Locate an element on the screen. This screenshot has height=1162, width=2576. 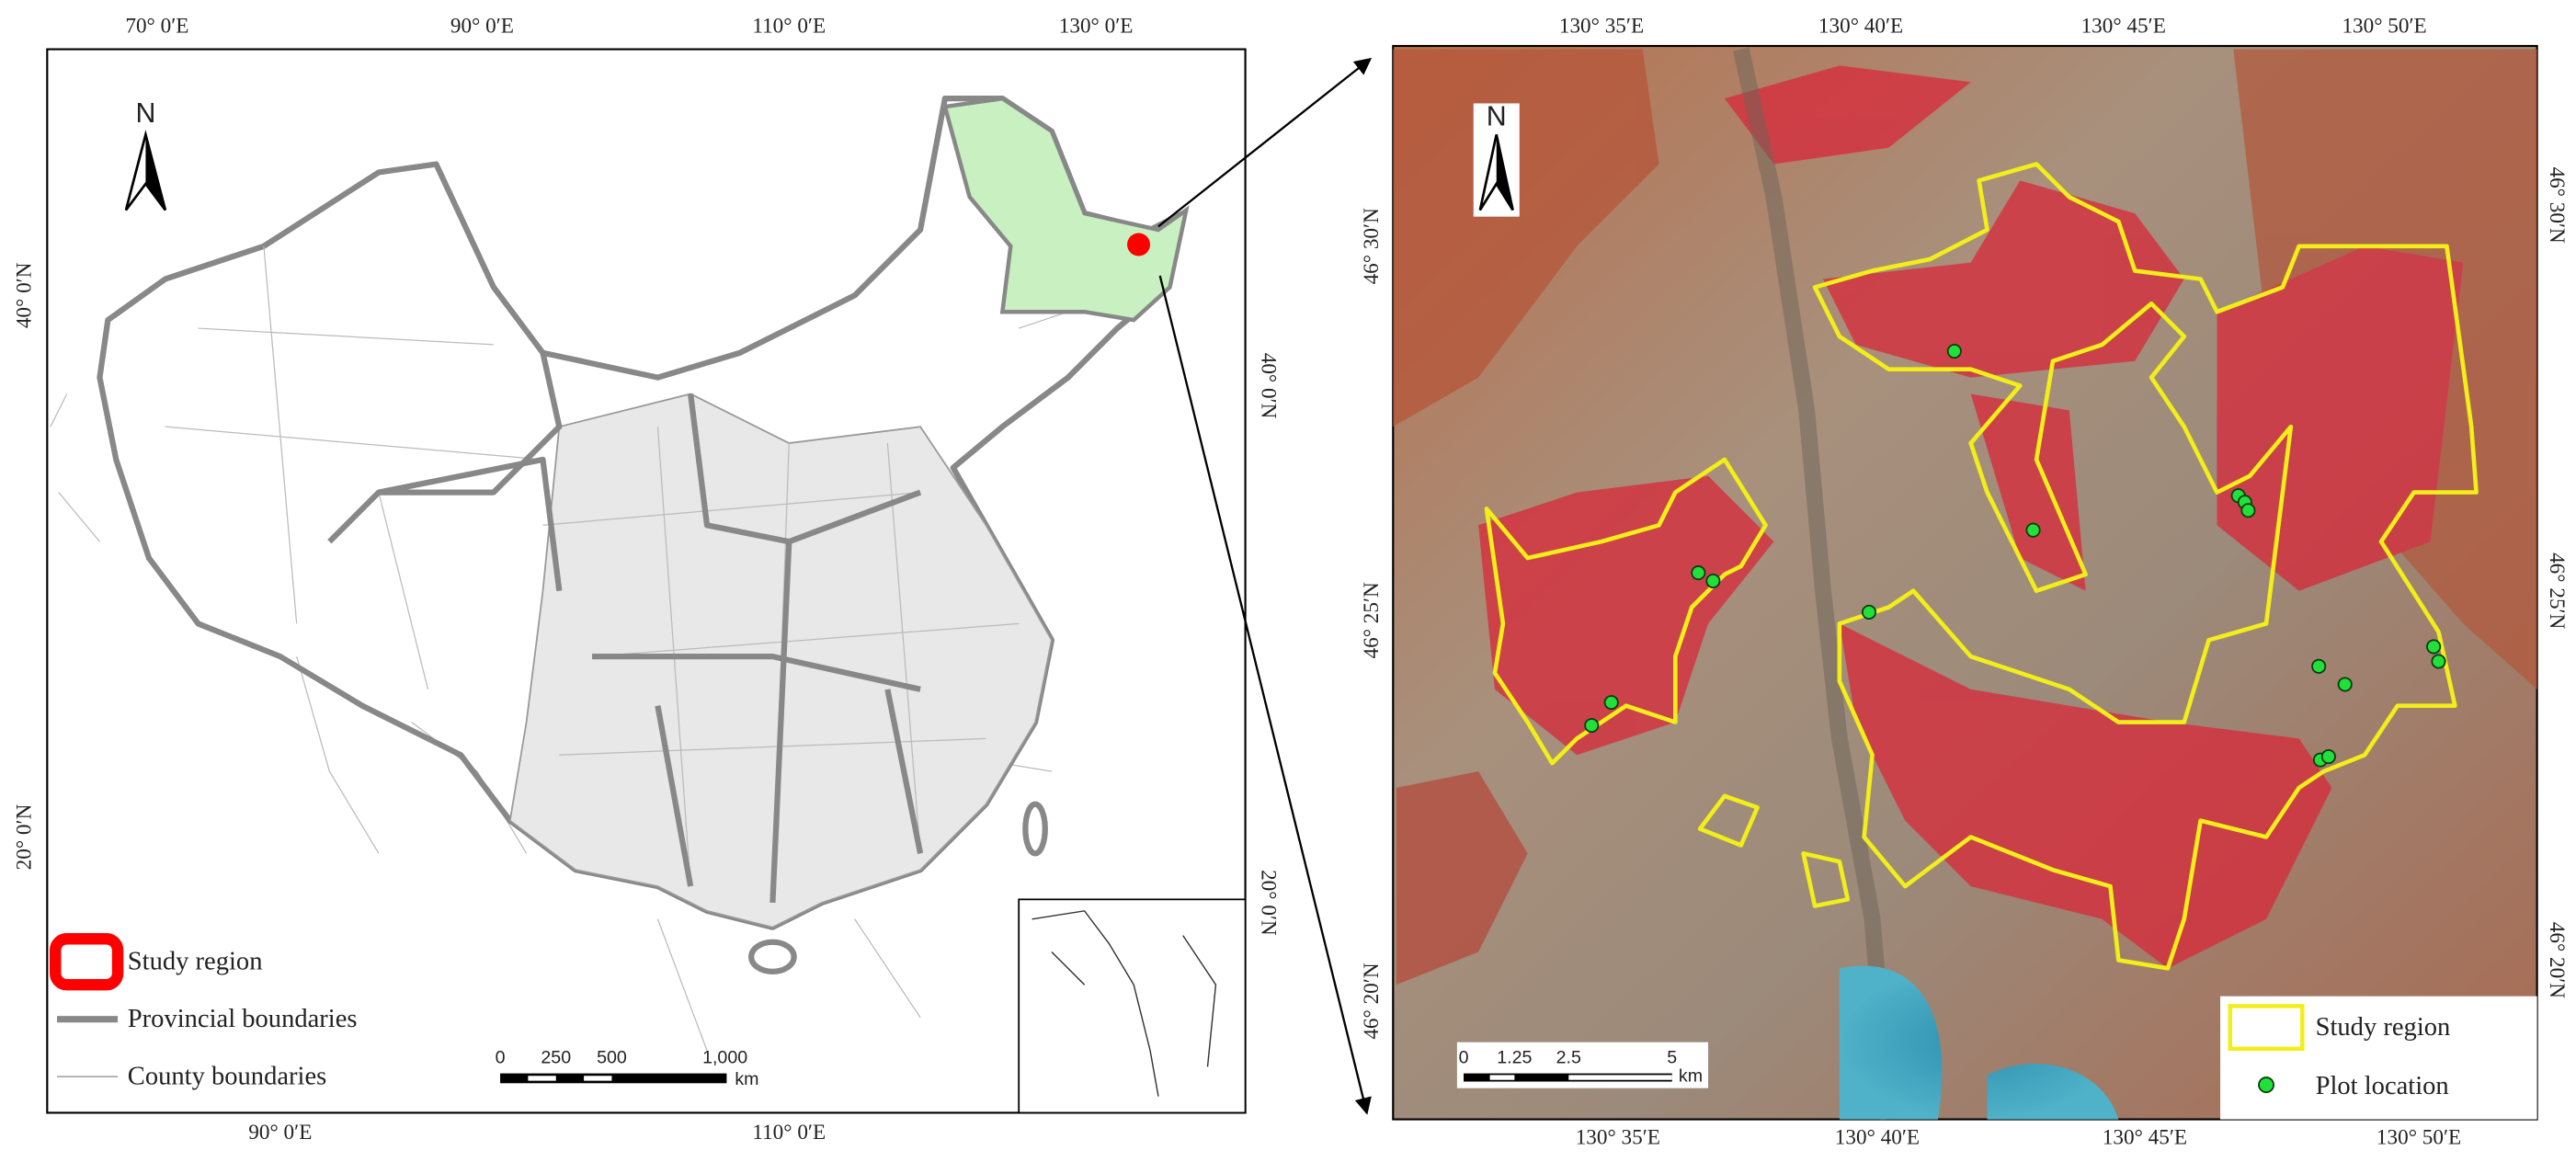
right-label: 46° 25′N is located at coordinates (2557, 592).